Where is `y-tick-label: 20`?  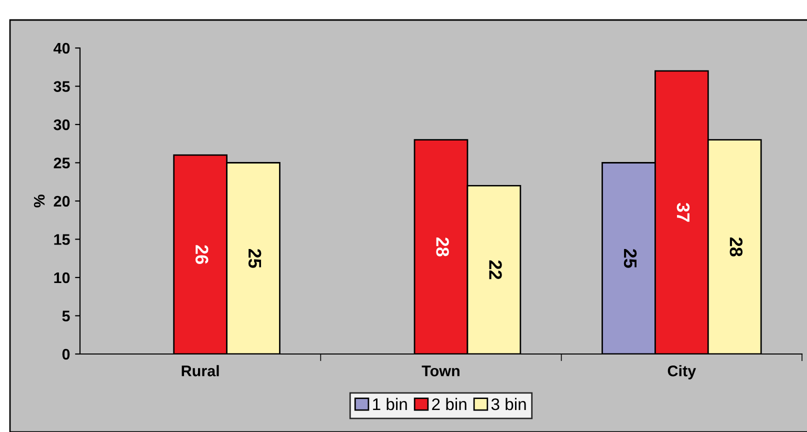 y-tick-label: 20 is located at coordinates (62, 201).